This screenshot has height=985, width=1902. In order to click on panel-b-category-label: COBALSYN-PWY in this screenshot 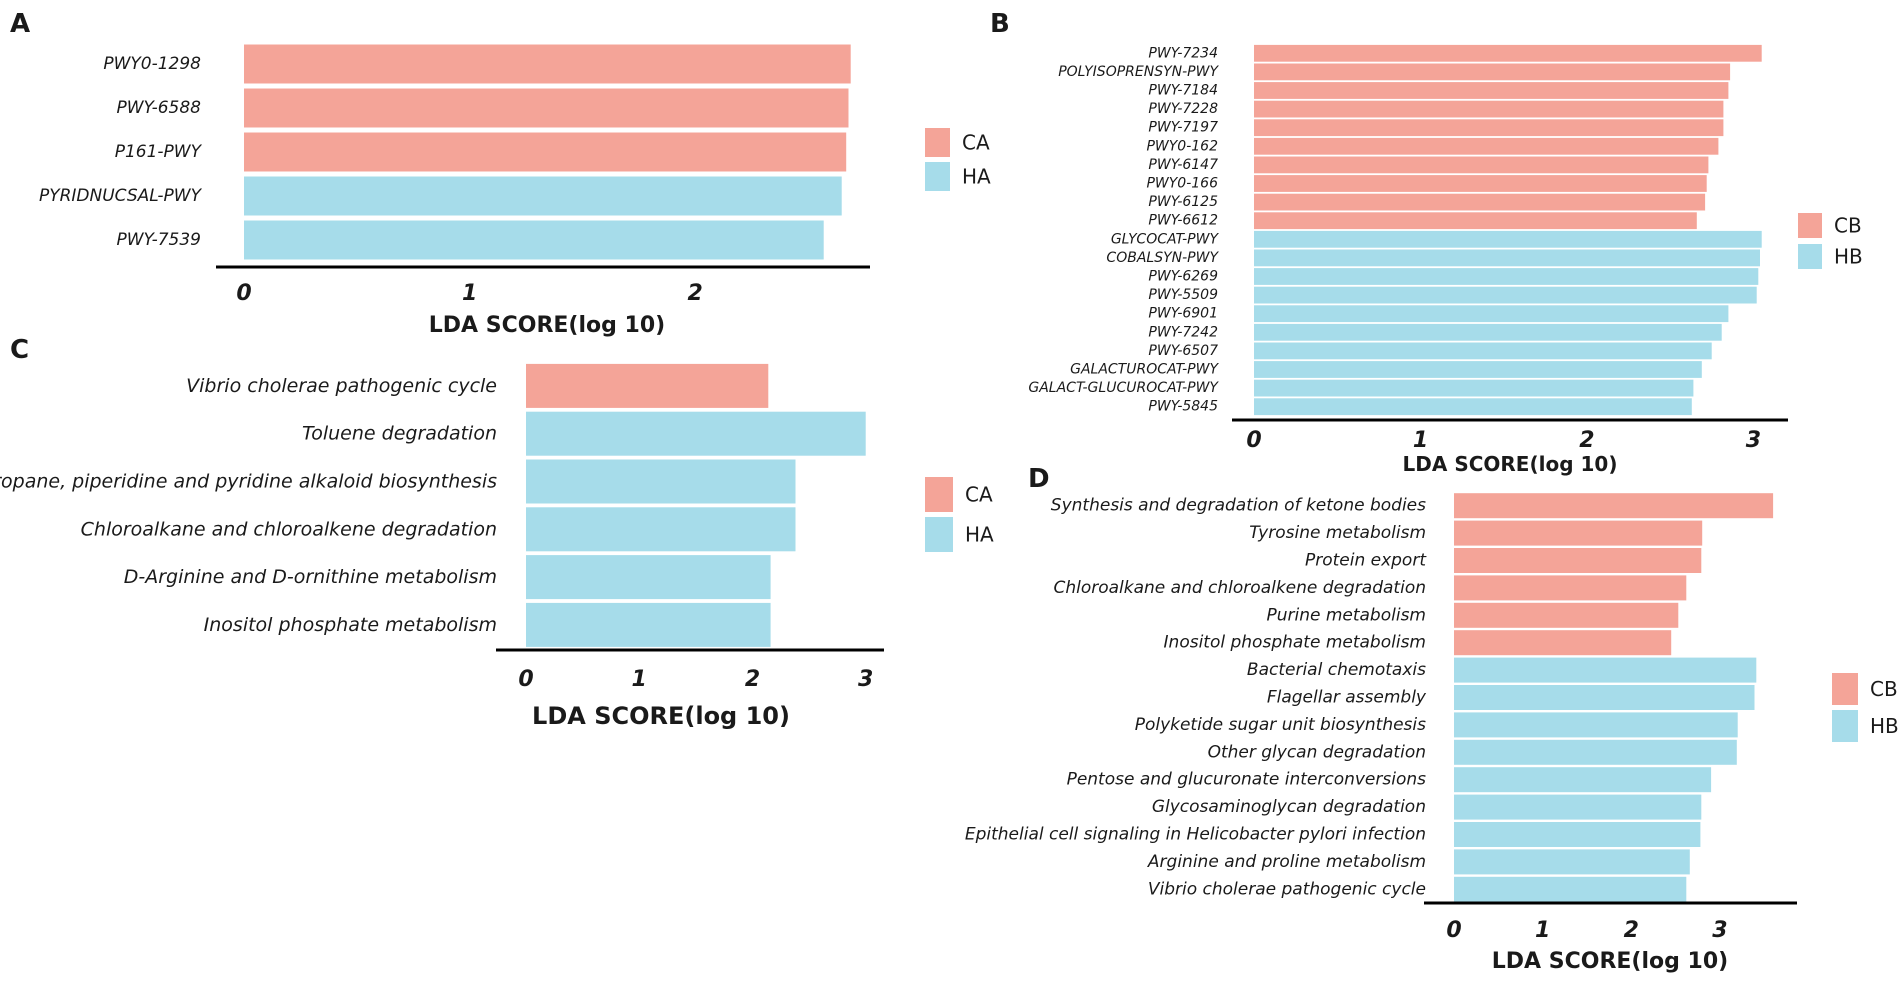, I will do `click(1162, 258)`.